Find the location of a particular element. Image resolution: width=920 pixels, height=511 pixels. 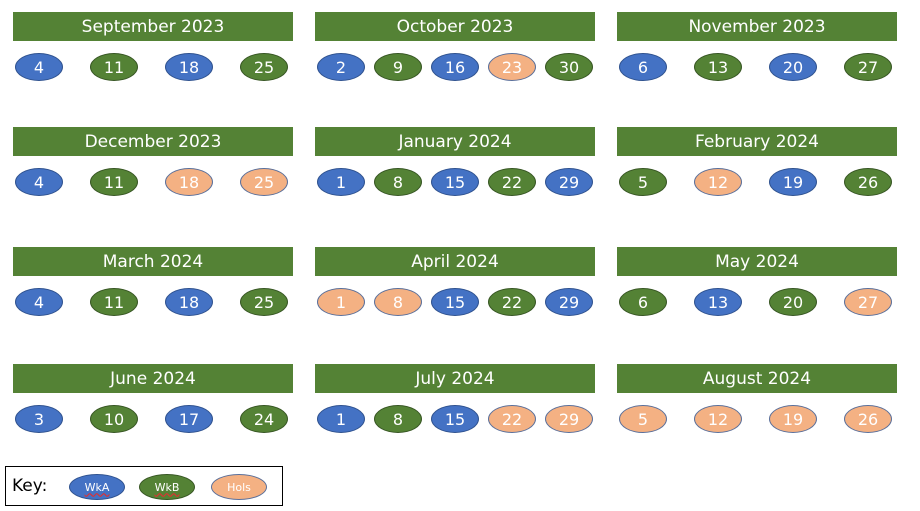

date-oval: 30 is located at coordinates (569, 67).